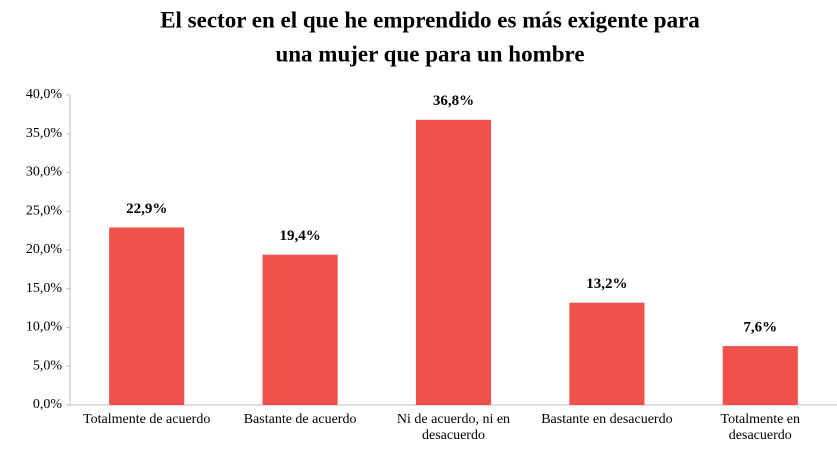 The image size is (837, 450). Describe the element at coordinates (453, 101) in the screenshot. I see `data-label: 36,8%` at that location.